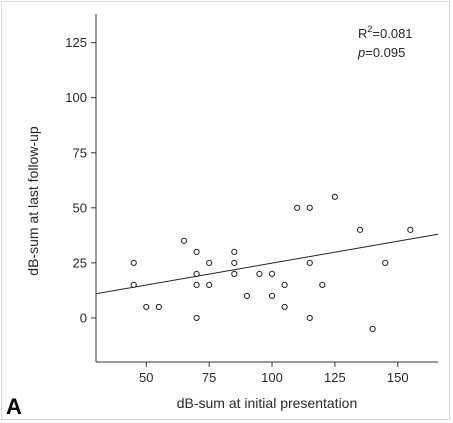 The height and width of the screenshot is (423, 453). I want to click on x-tick-label: 50, so click(146, 377).